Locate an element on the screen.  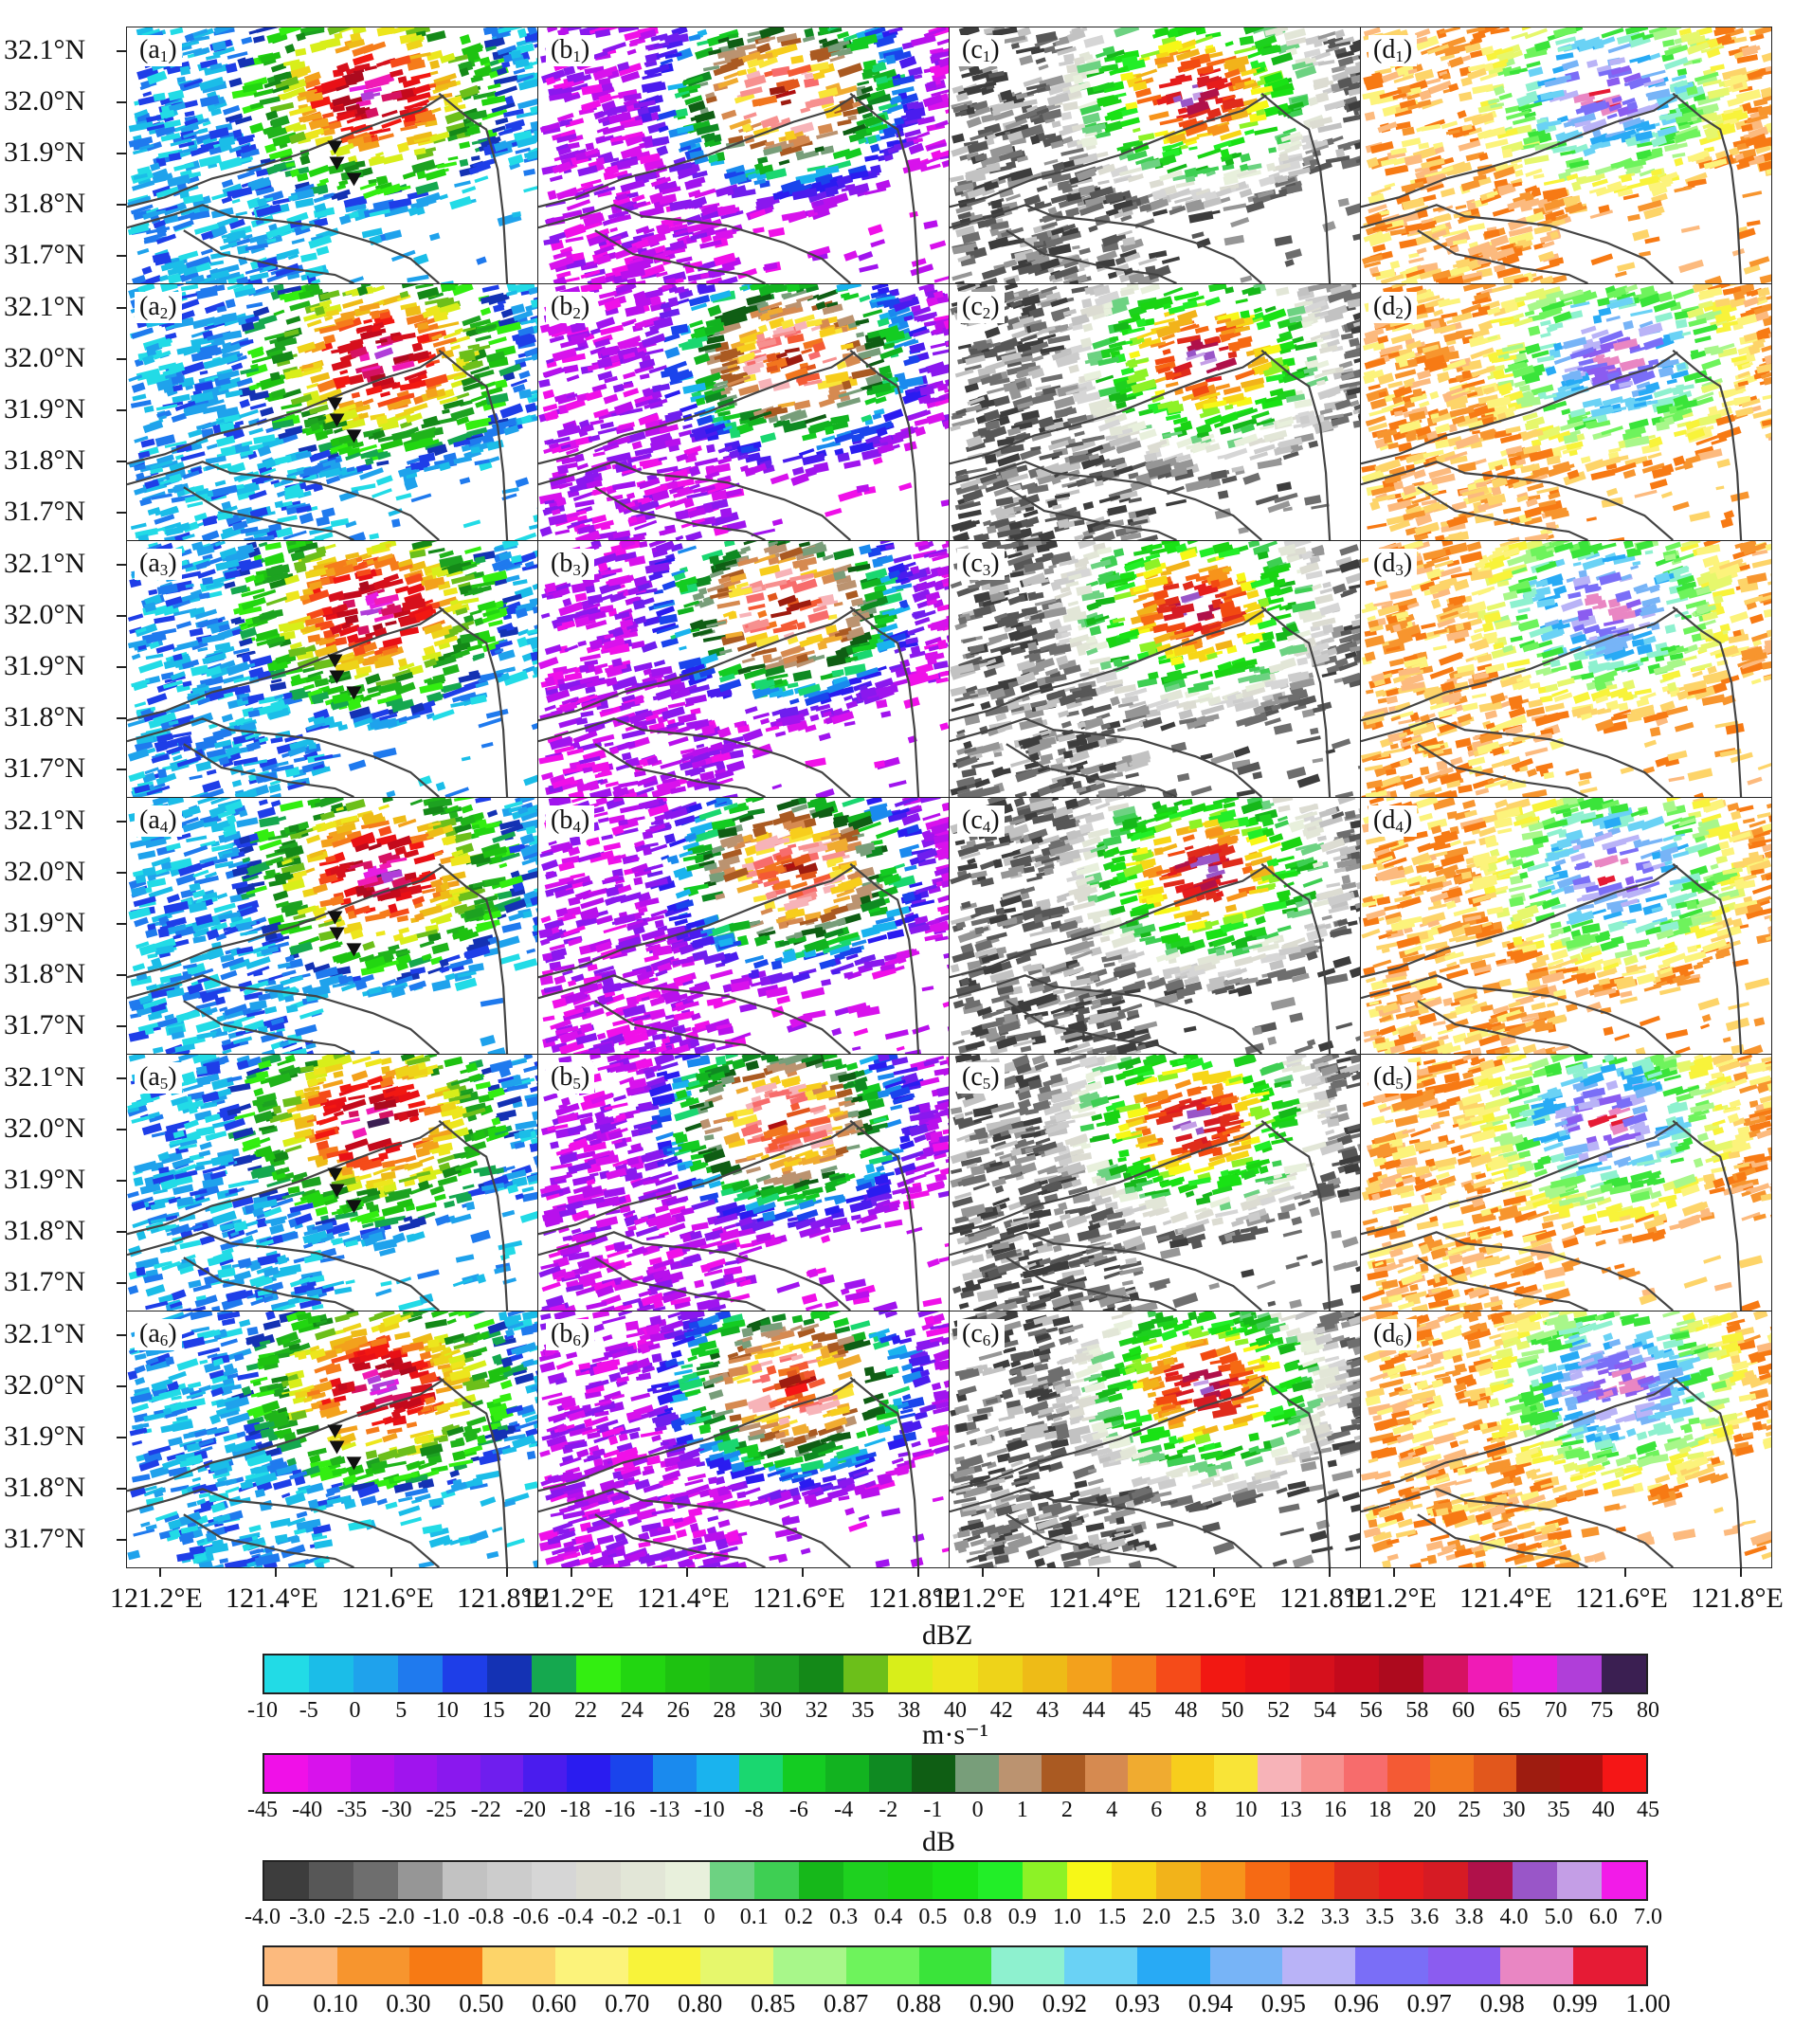
colorbar-tick-reflectivity: 26 is located at coordinates (678, 1710).